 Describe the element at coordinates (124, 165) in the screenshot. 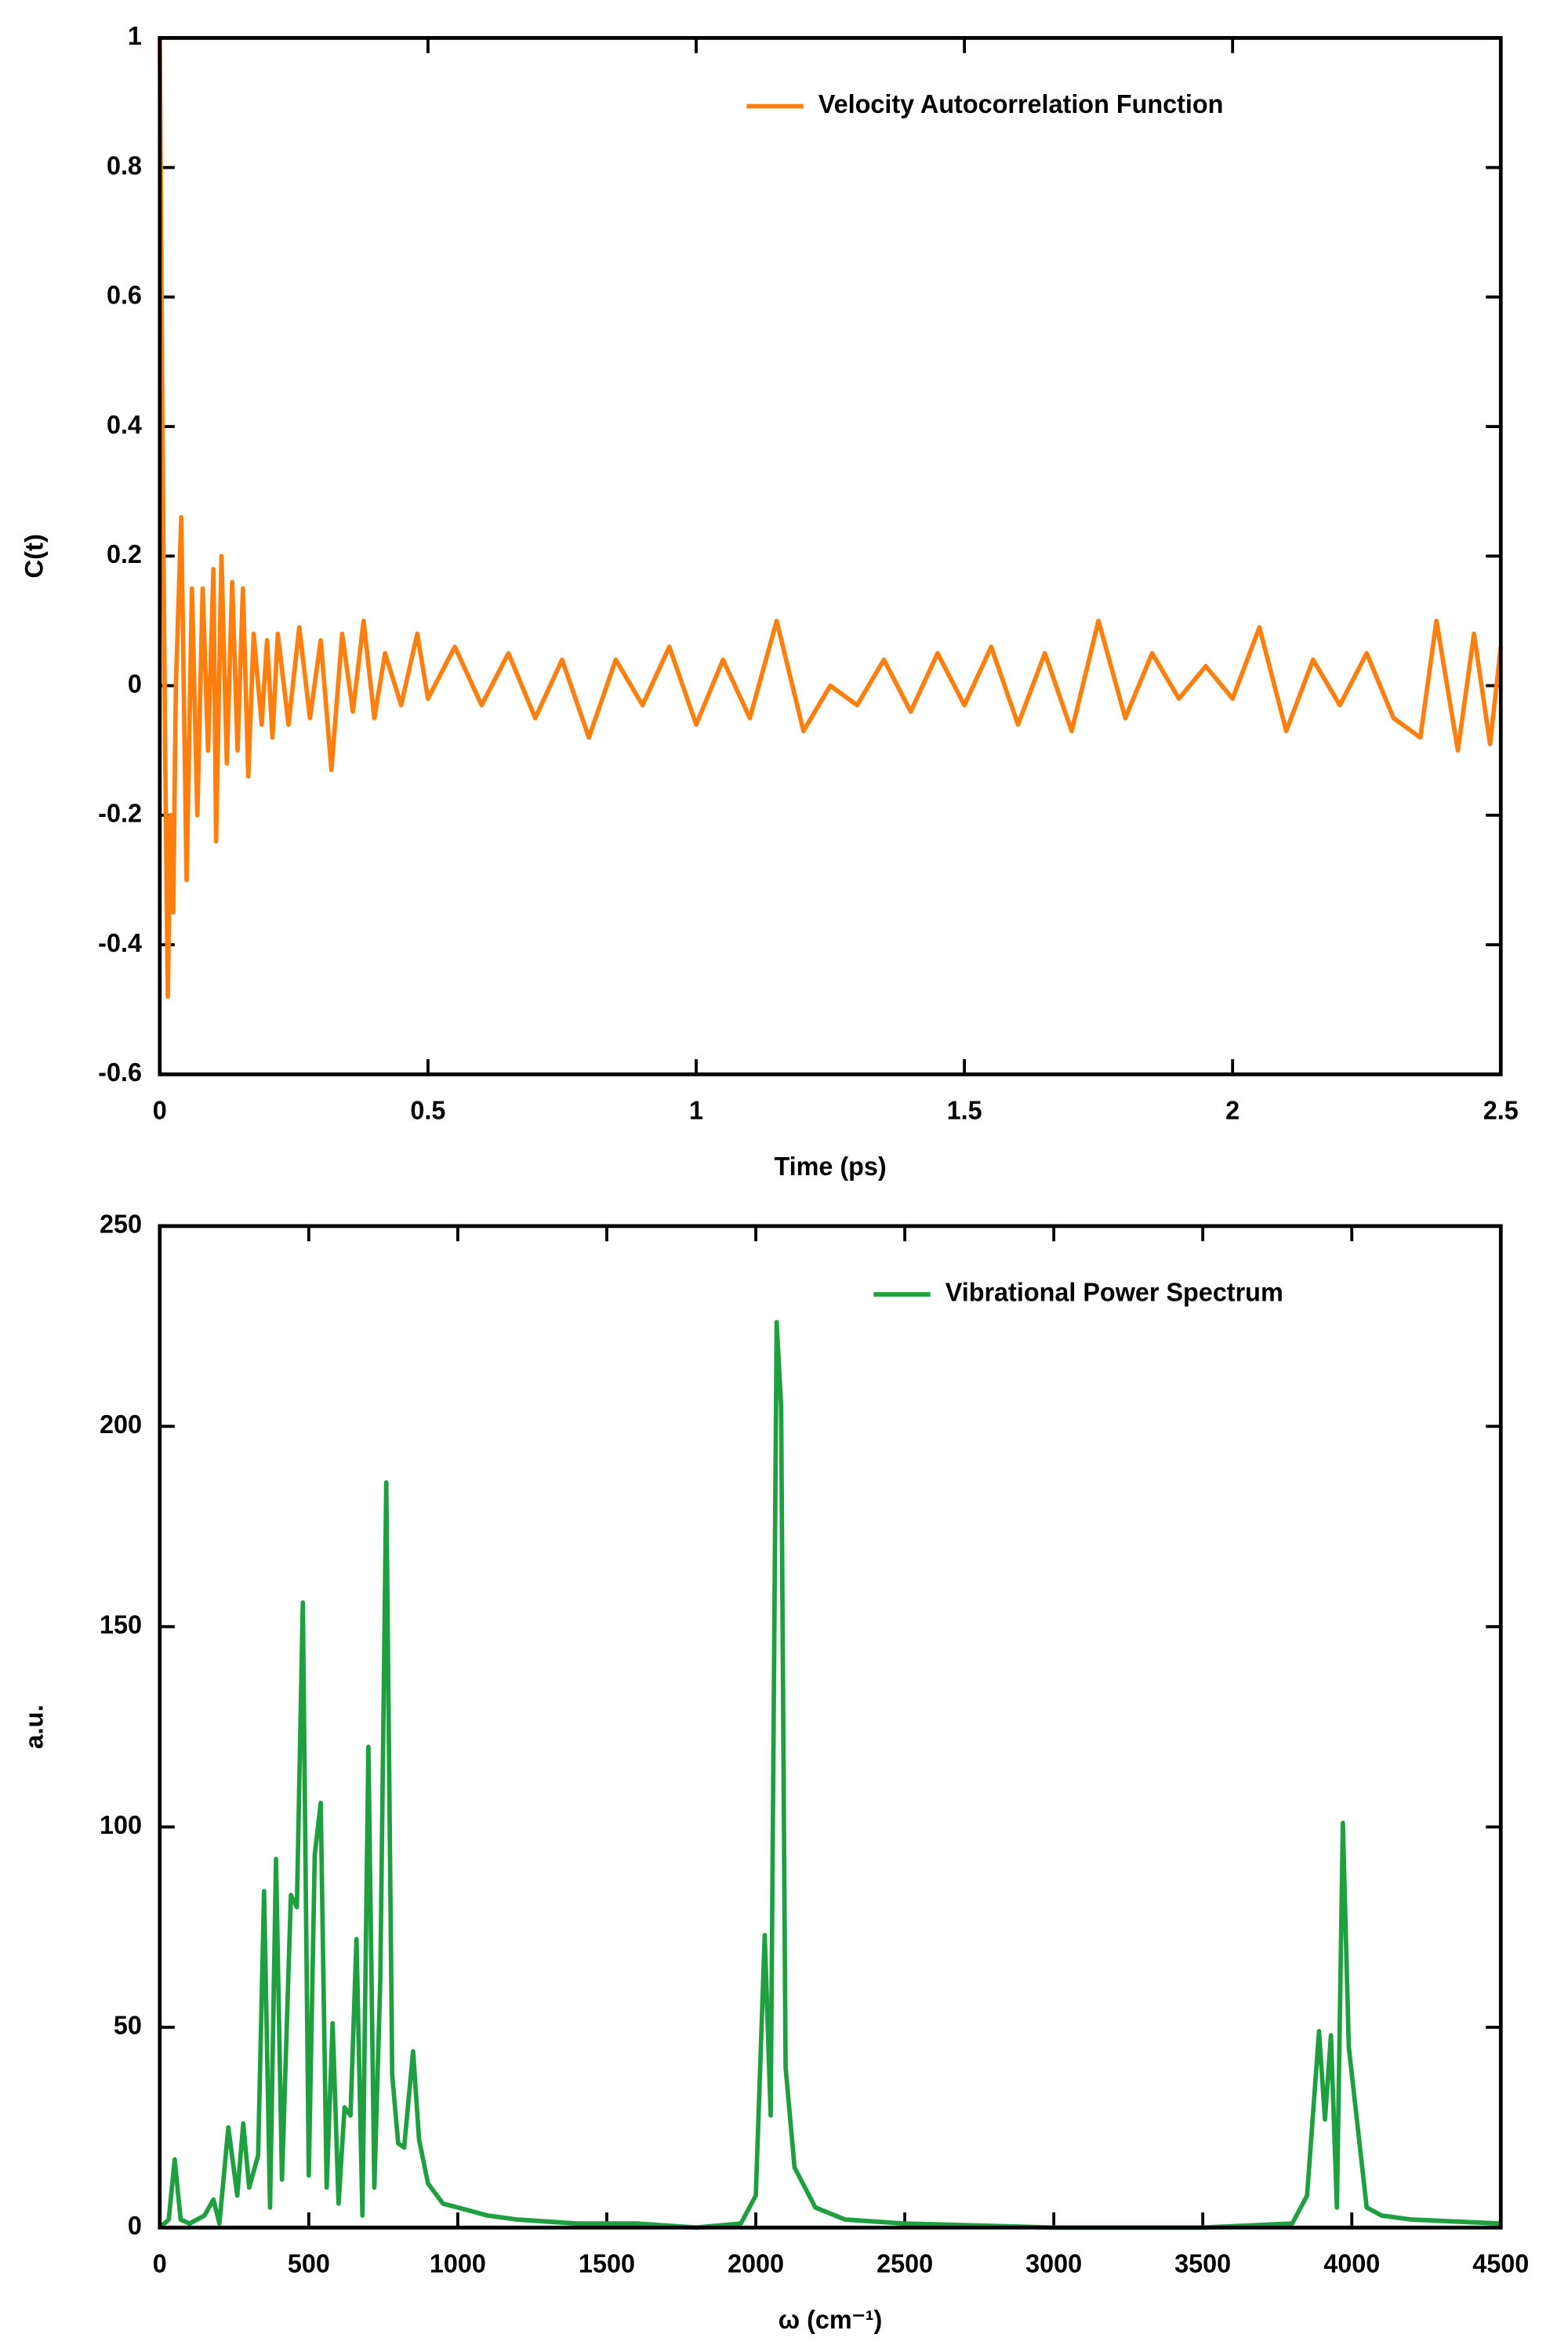

I see `y-tick-label: 0.8` at that location.